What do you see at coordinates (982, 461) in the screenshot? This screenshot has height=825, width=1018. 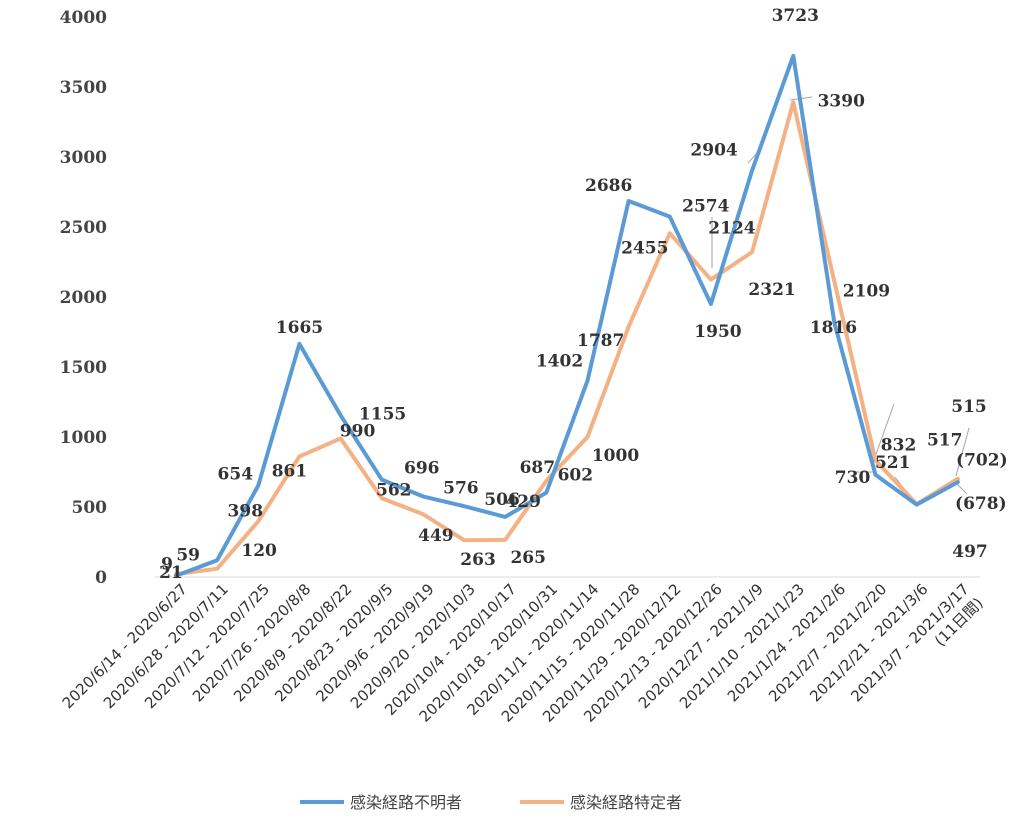 I see `data-label-known-route: (702)` at bounding box center [982, 461].